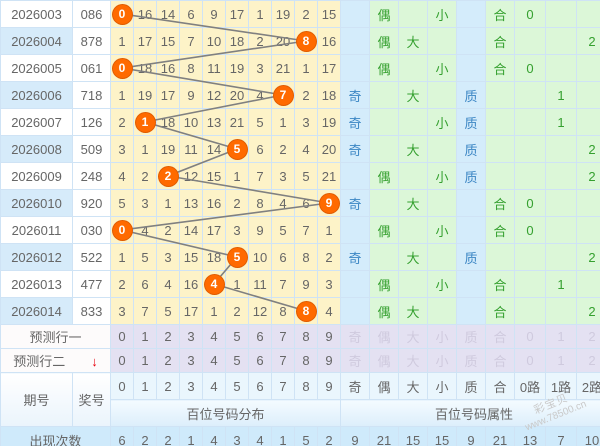  What do you see at coordinates (300, 311) in the screenshot?
I see `table-row: 2026014 833 3 7 5 17 1 2 12 8 8 4 偶大合 2` at bounding box center [300, 311].